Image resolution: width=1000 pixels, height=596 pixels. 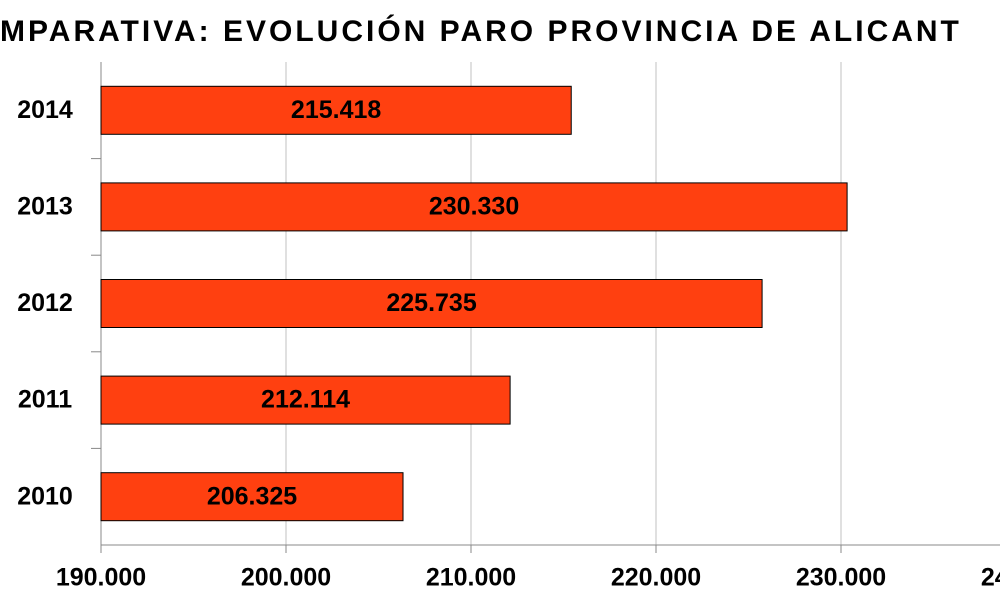 What do you see at coordinates (101, 578) in the screenshot?
I see `x-tick-label: 190.000` at bounding box center [101, 578].